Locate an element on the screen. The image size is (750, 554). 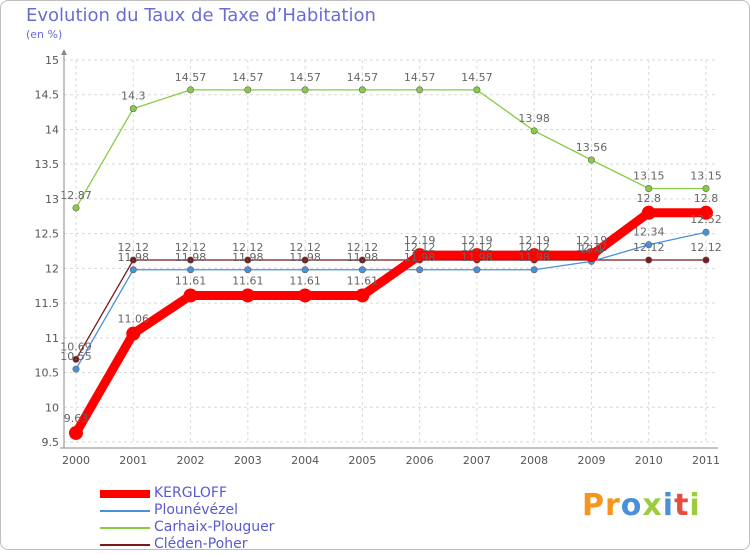
y-tick-label: 15 is located at coordinates (52, 60).